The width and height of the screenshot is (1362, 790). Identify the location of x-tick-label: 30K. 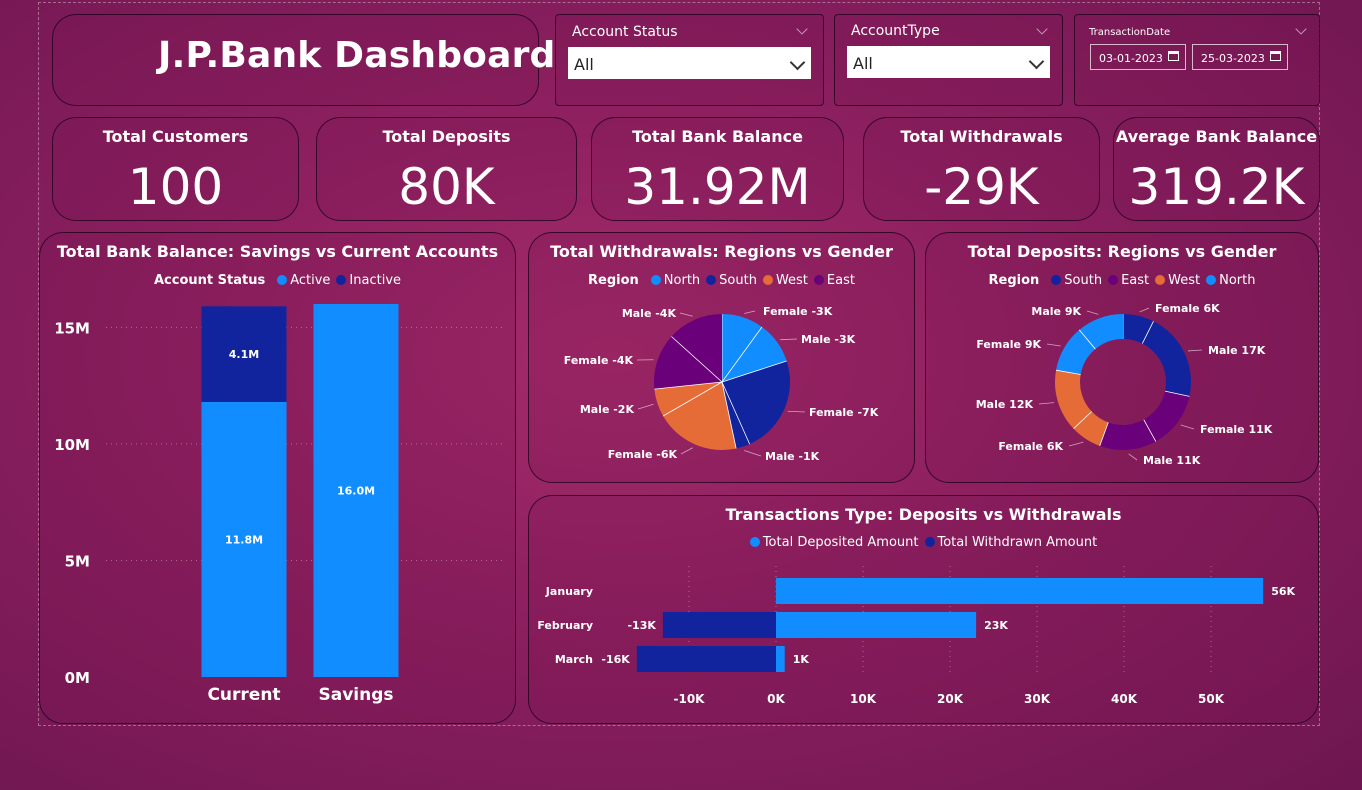
(1037, 699).